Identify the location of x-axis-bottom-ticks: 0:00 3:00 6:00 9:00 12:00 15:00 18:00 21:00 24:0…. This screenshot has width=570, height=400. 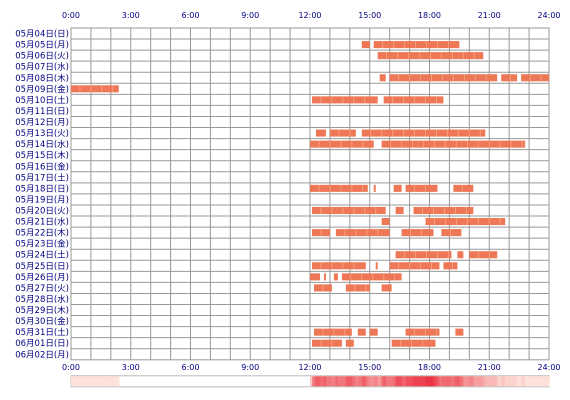
(311, 367).